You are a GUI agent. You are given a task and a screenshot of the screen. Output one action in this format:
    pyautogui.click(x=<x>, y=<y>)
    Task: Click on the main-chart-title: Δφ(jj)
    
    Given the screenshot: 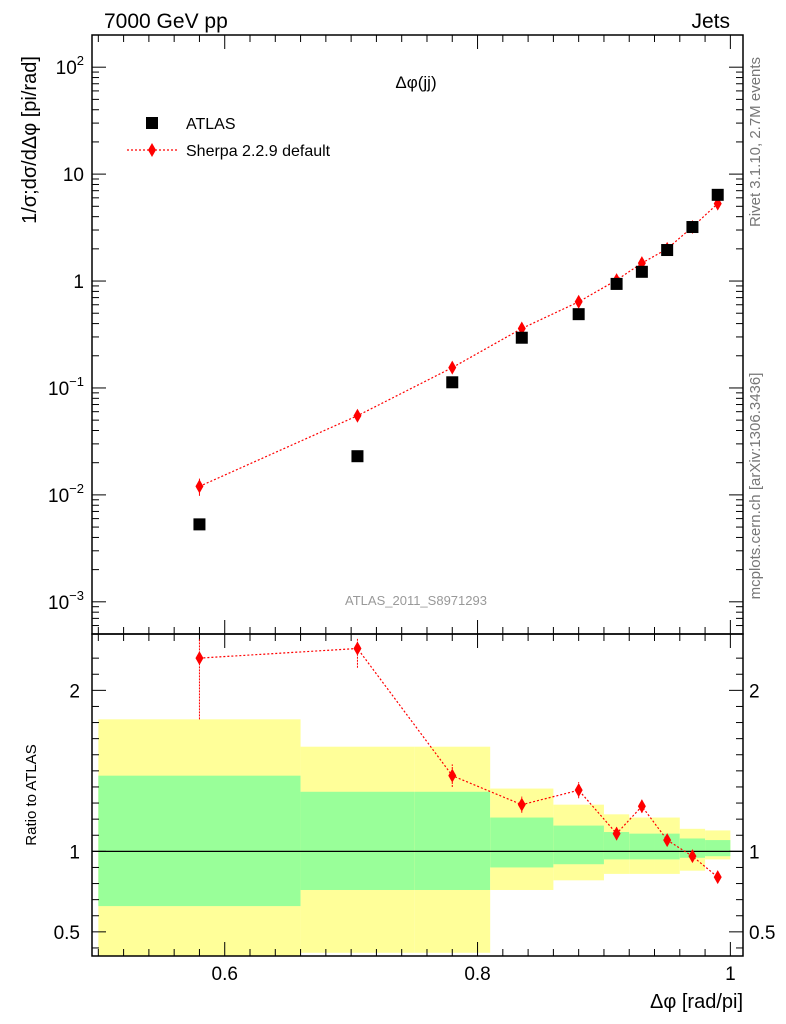 What is the action you would take?
    pyautogui.click(x=415, y=82)
    